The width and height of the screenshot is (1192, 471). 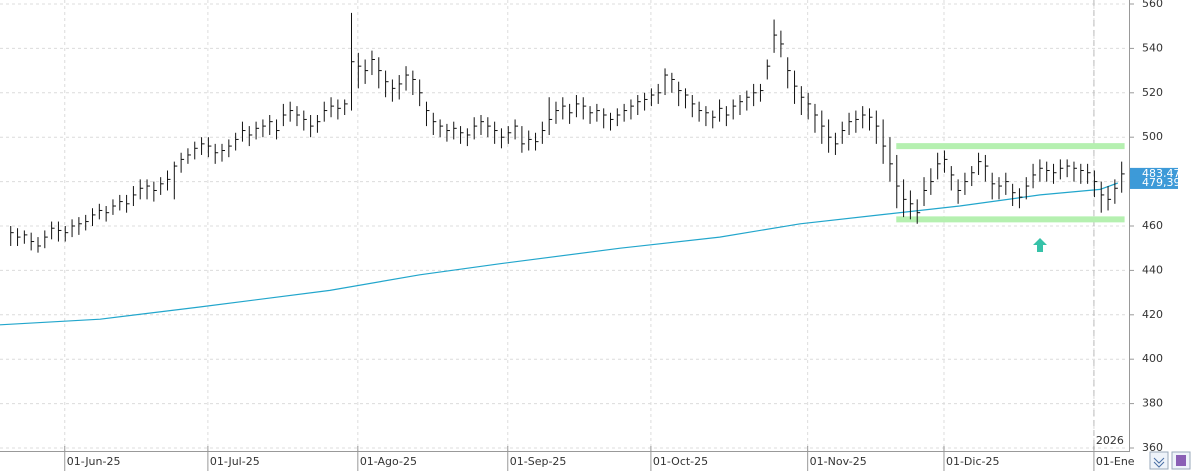 I want to click on x-tick-label: 01-Jul-25, so click(x=235, y=461).